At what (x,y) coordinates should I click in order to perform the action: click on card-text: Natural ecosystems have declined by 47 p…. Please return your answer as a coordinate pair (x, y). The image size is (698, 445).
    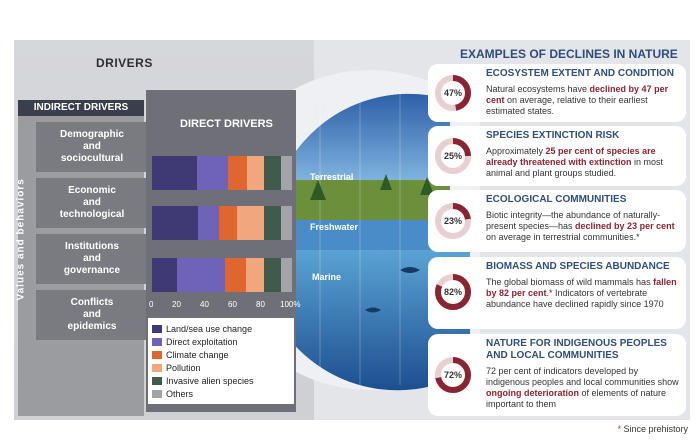
    Looking at the image, I should click on (584, 100).